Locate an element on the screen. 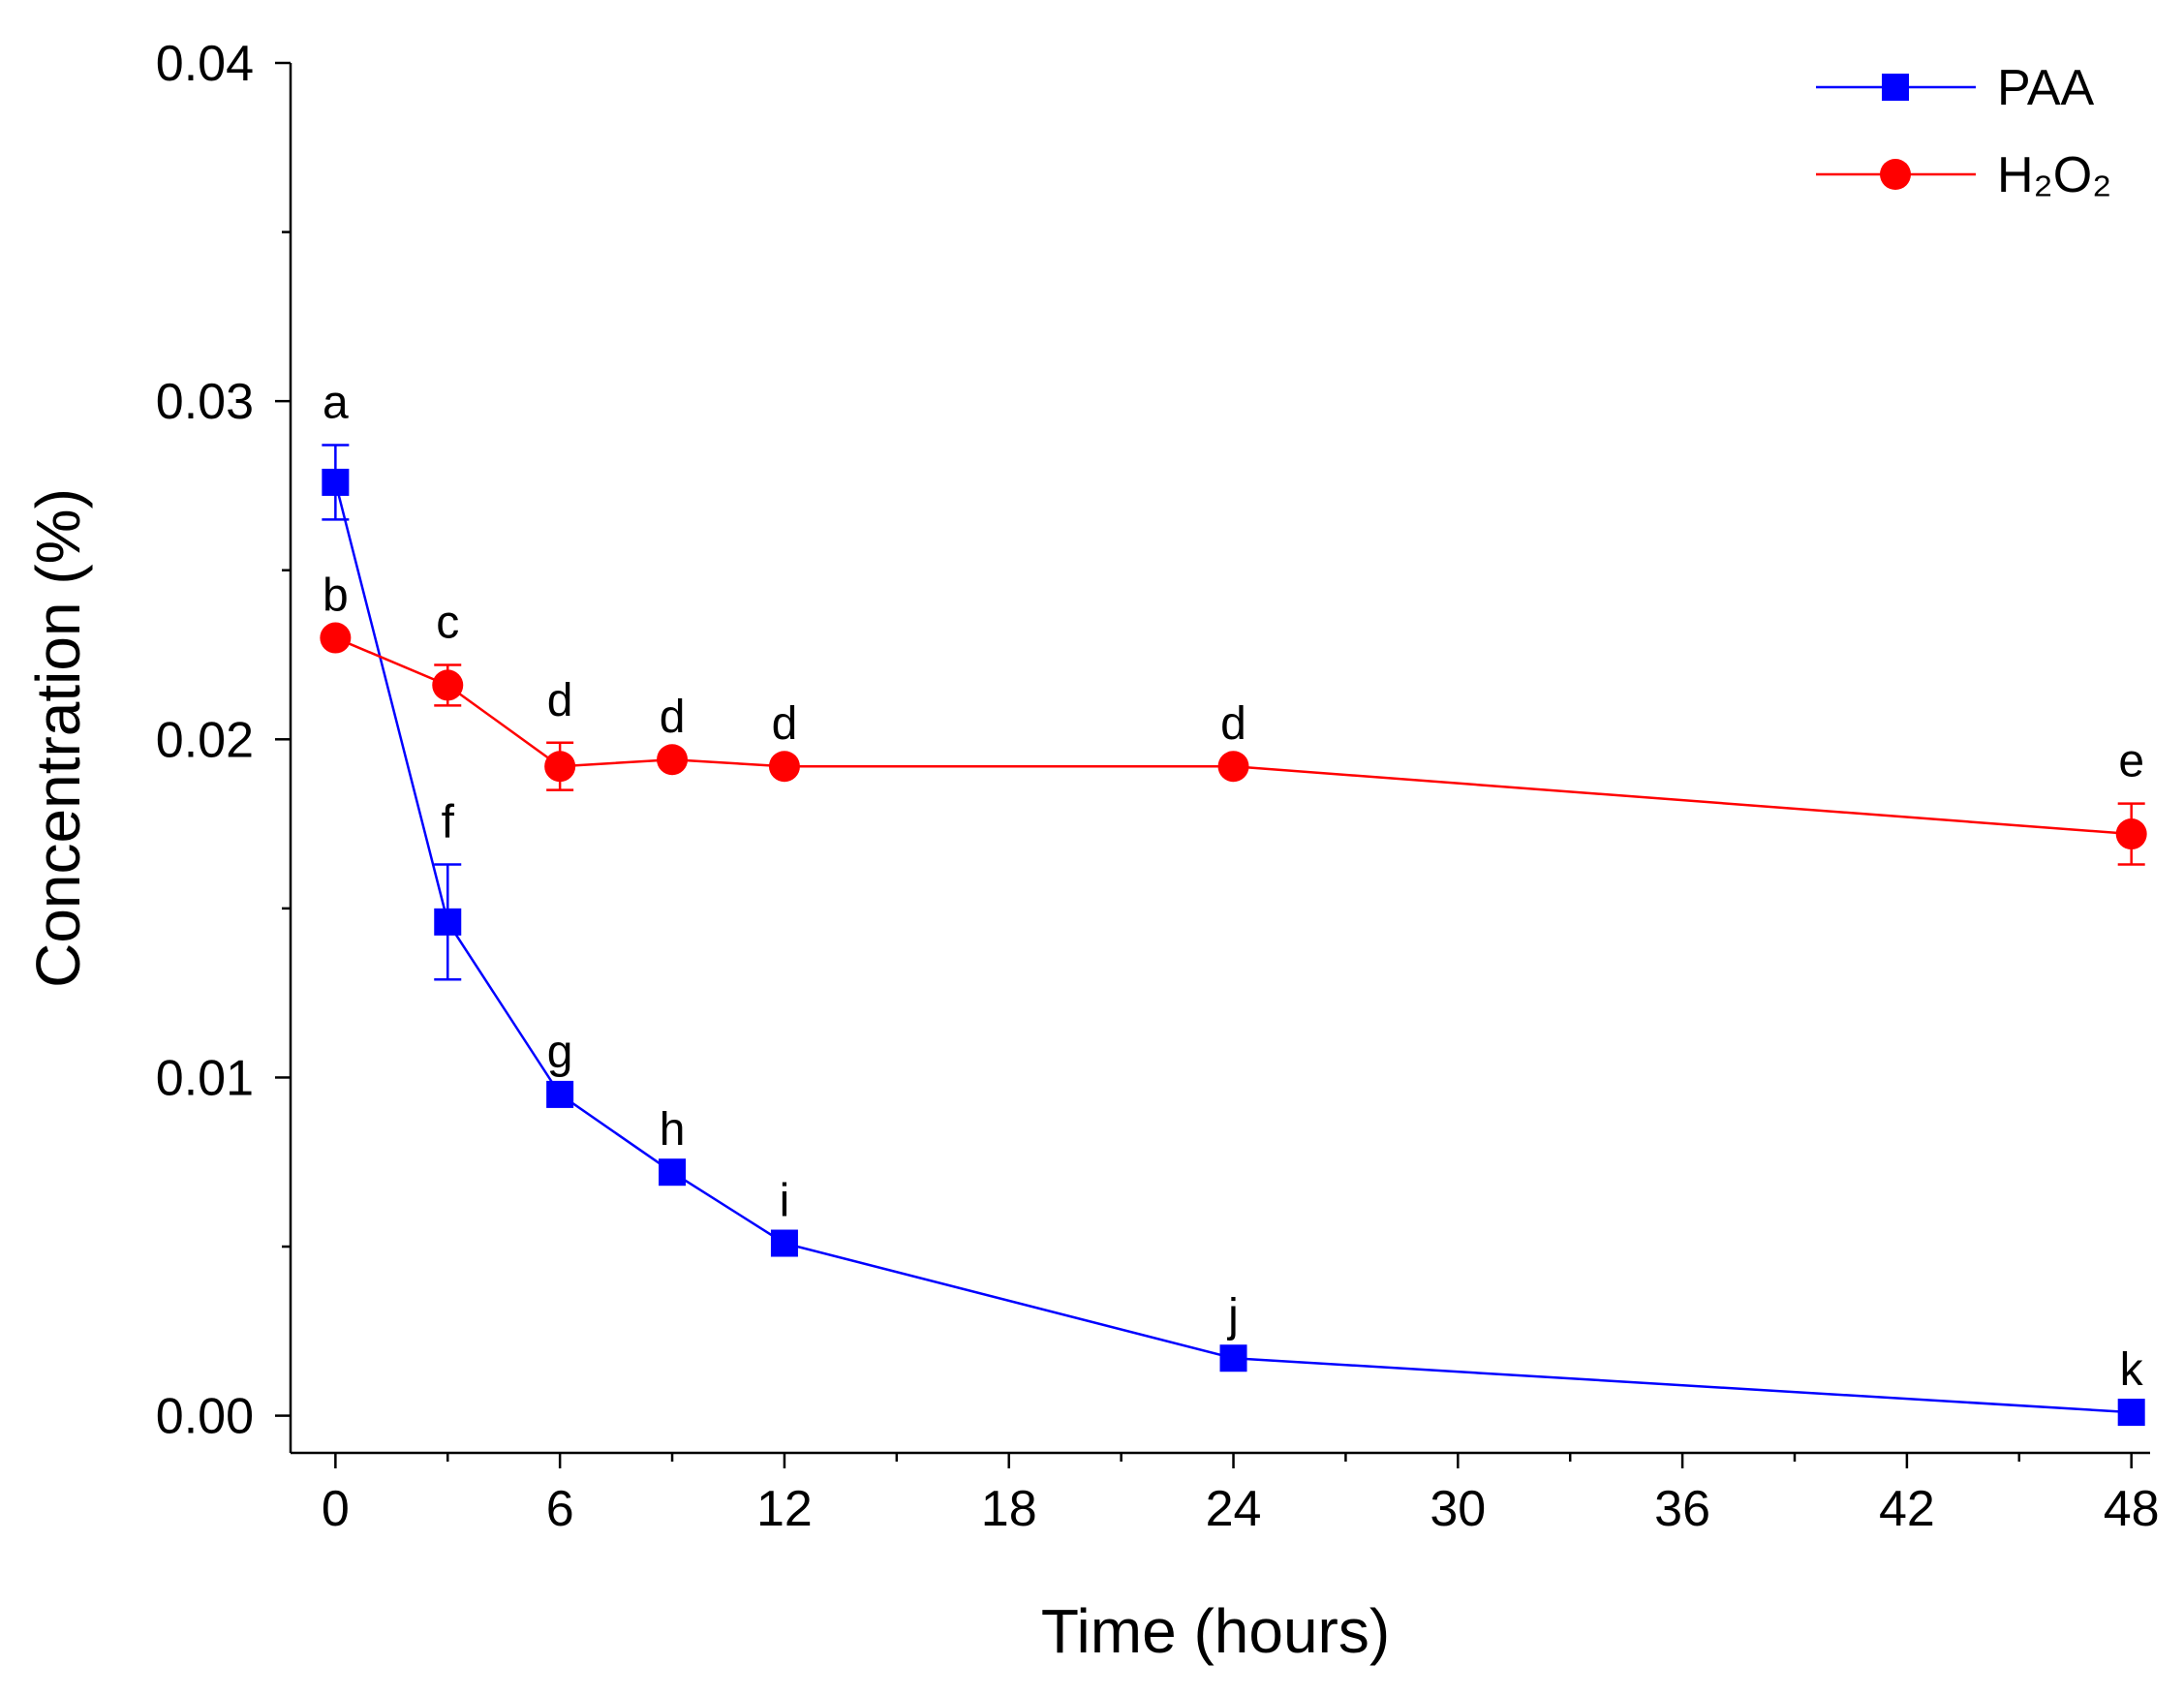 Image resolution: width=2184 pixels, height=1696 pixels. x-tick-label: 24 is located at coordinates (1234, 1509).